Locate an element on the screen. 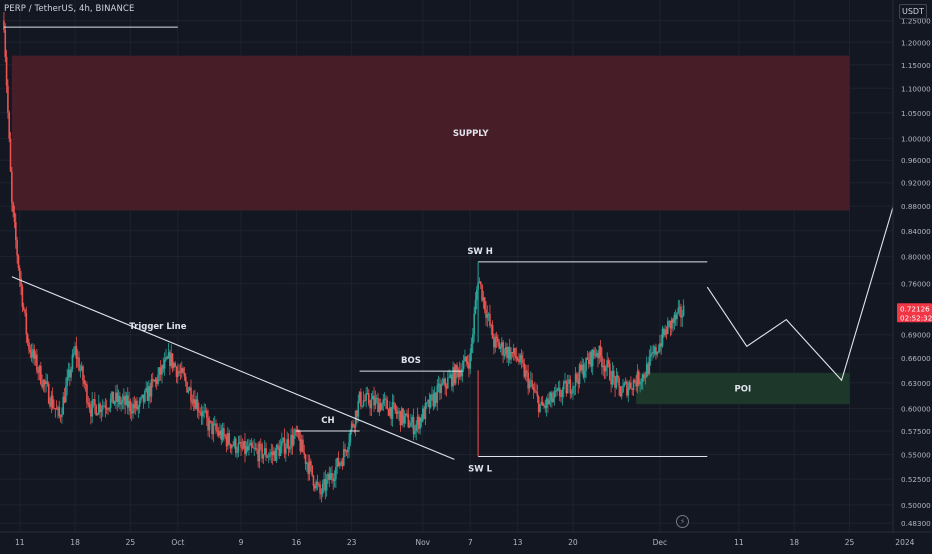 The width and height of the screenshot is (932, 554). lightning-bolt-icon: ⚡ is located at coordinates (682, 521).